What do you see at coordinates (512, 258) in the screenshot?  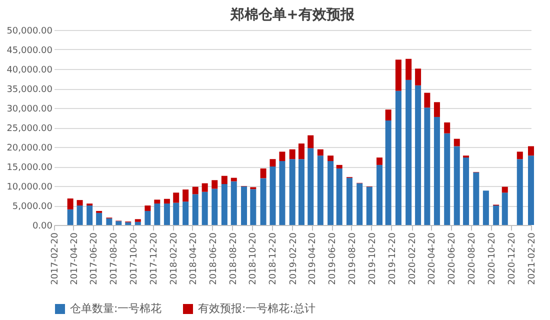 I see `x-tick-label: 2020-12-20` at bounding box center [512, 258].